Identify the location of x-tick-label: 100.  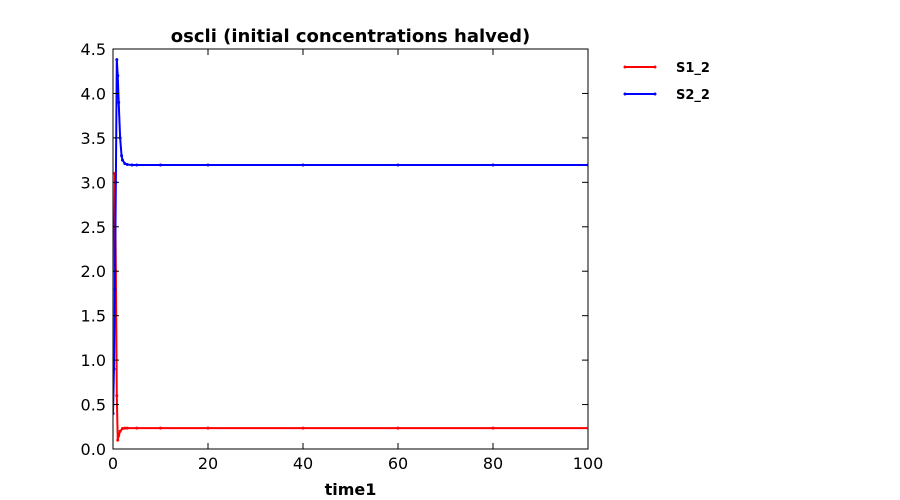
(588, 463).